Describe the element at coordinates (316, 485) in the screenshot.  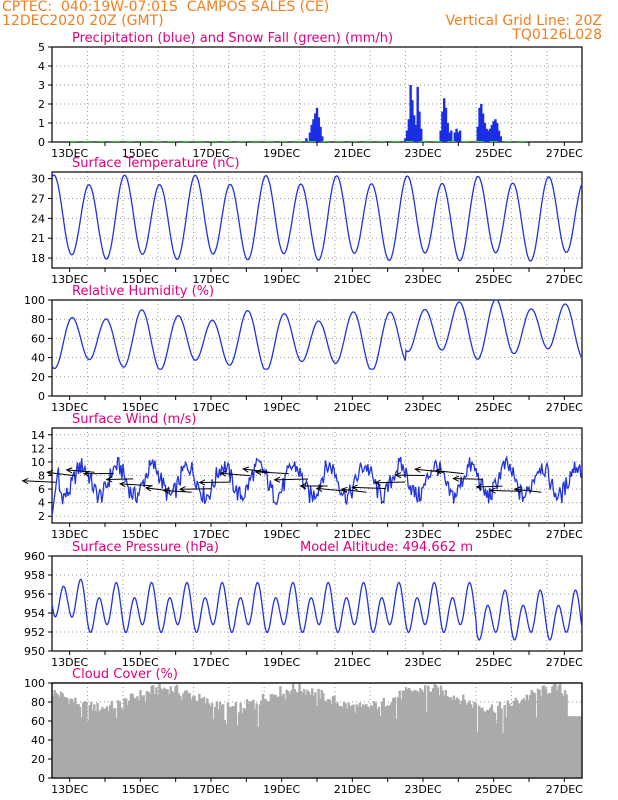
I see `wind-speed-line` at that location.